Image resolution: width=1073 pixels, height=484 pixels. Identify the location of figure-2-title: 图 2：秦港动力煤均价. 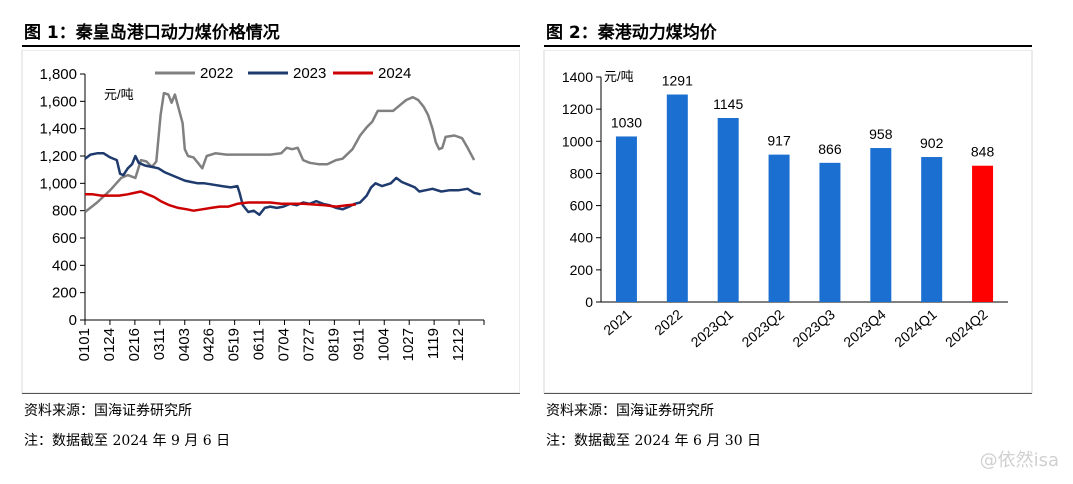
(631, 33).